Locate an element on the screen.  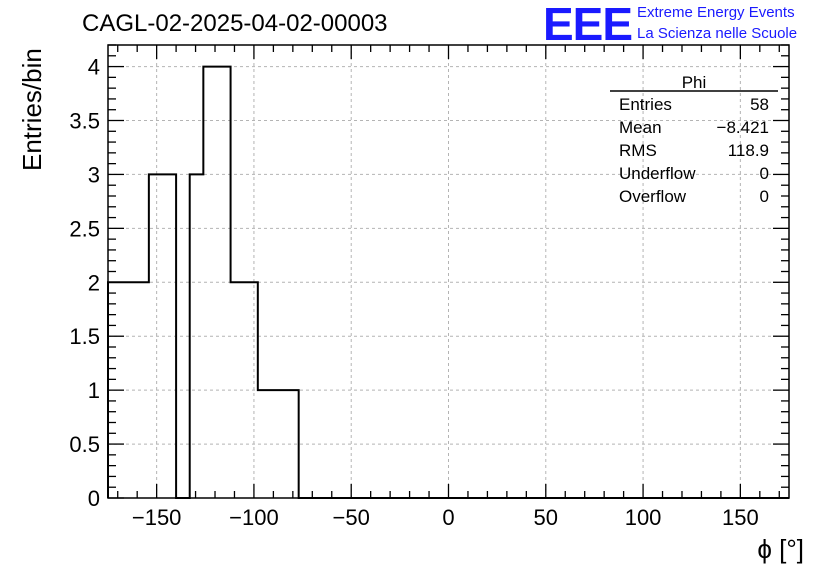
eee-logo: EEE is located at coordinates (588, 25).